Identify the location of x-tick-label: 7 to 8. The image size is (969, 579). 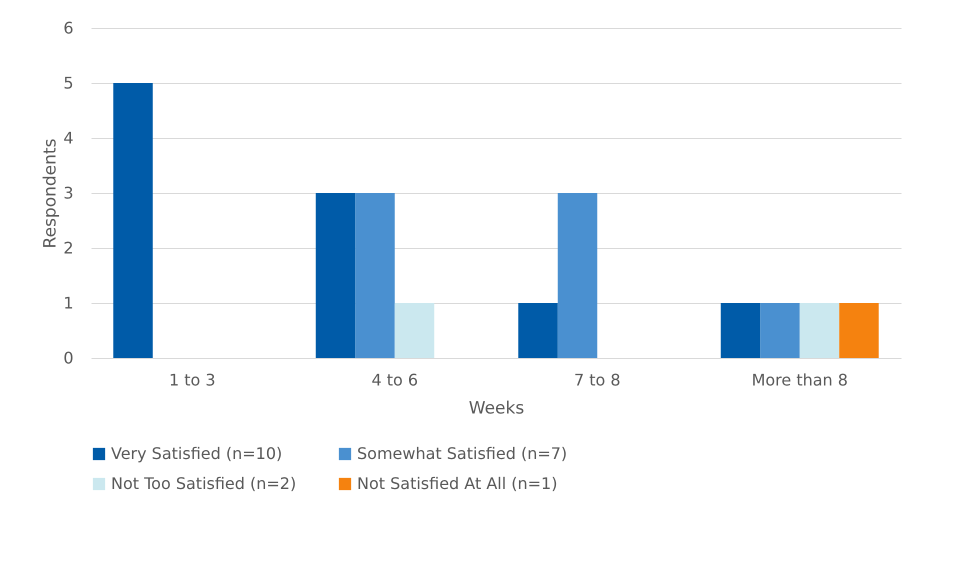
(597, 380).